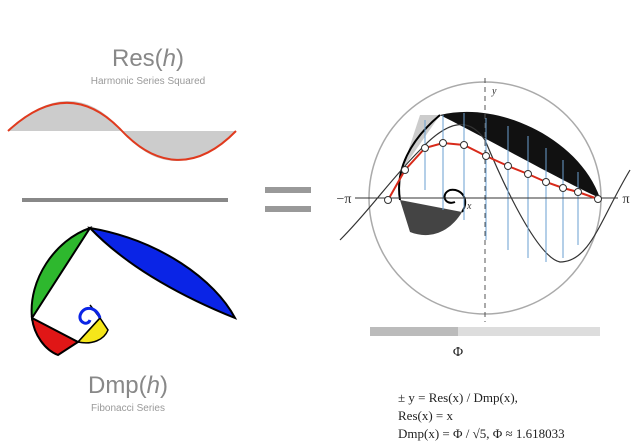 This screenshot has width=640, height=447. Describe the element at coordinates (455, 200) in the screenshot. I see `spiral-inner` at that location.